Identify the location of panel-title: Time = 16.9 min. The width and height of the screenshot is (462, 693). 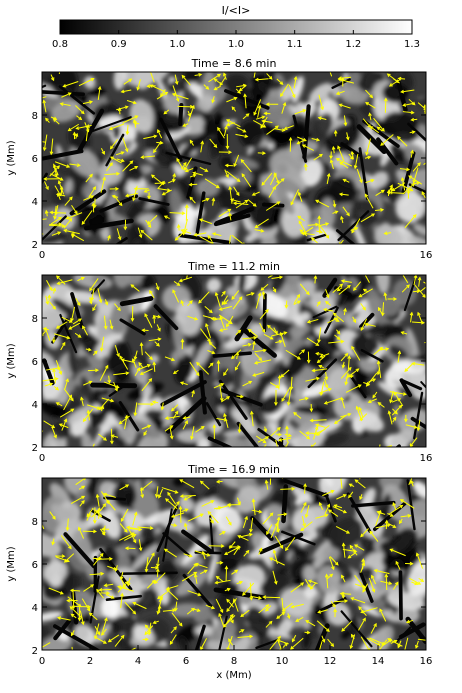
(233, 469).